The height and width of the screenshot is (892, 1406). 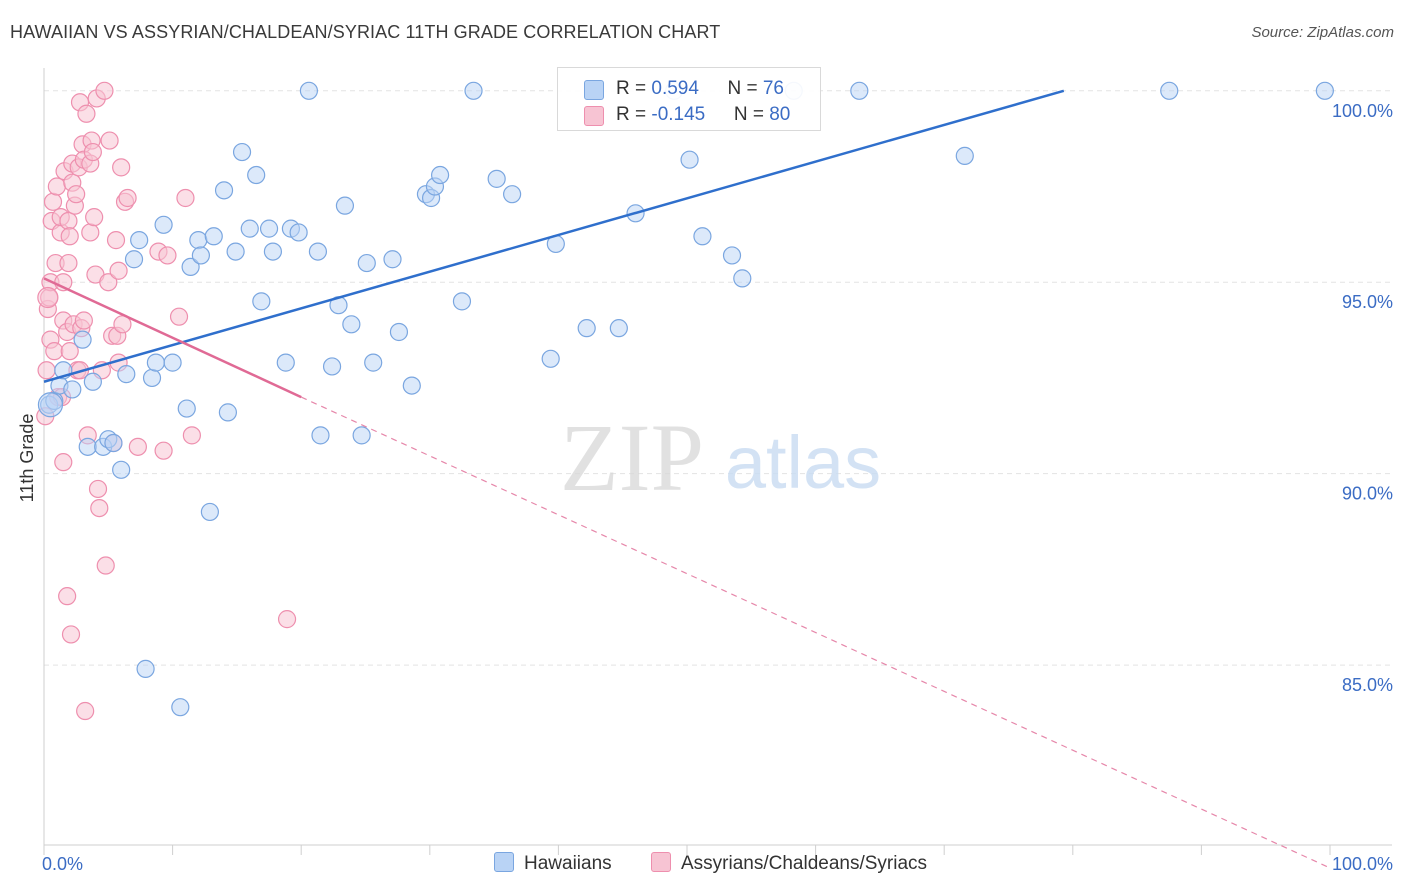 I want to click on series-legend: Hawaiians Assyrians/Chaldeans/Syriacs, so click(x=703, y=865).